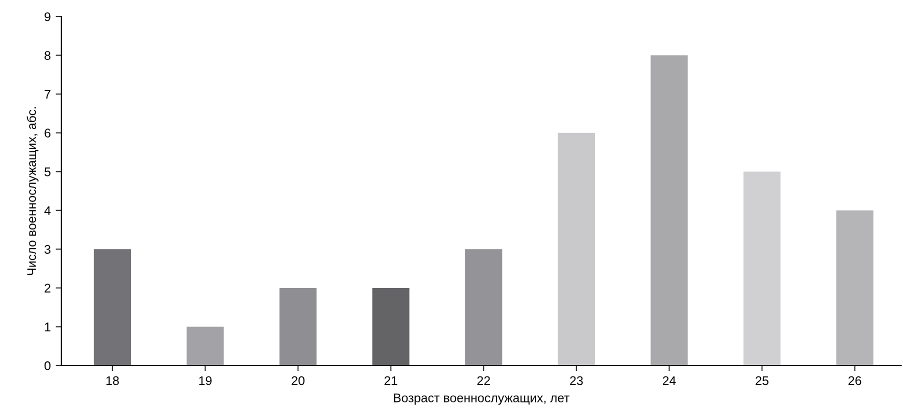 This screenshot has height=413, width=903. What do you see at coordinates (47, 17) in the screenshot?
I see `y-tick-label: 9` at bounding box center [47, 17].